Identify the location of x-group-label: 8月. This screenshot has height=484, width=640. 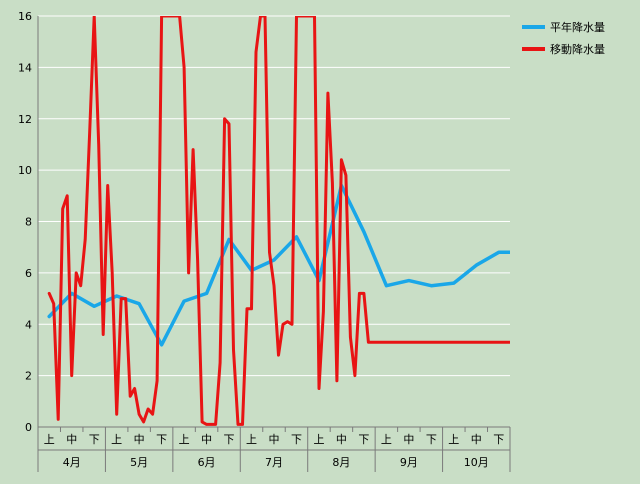
(341, 462).